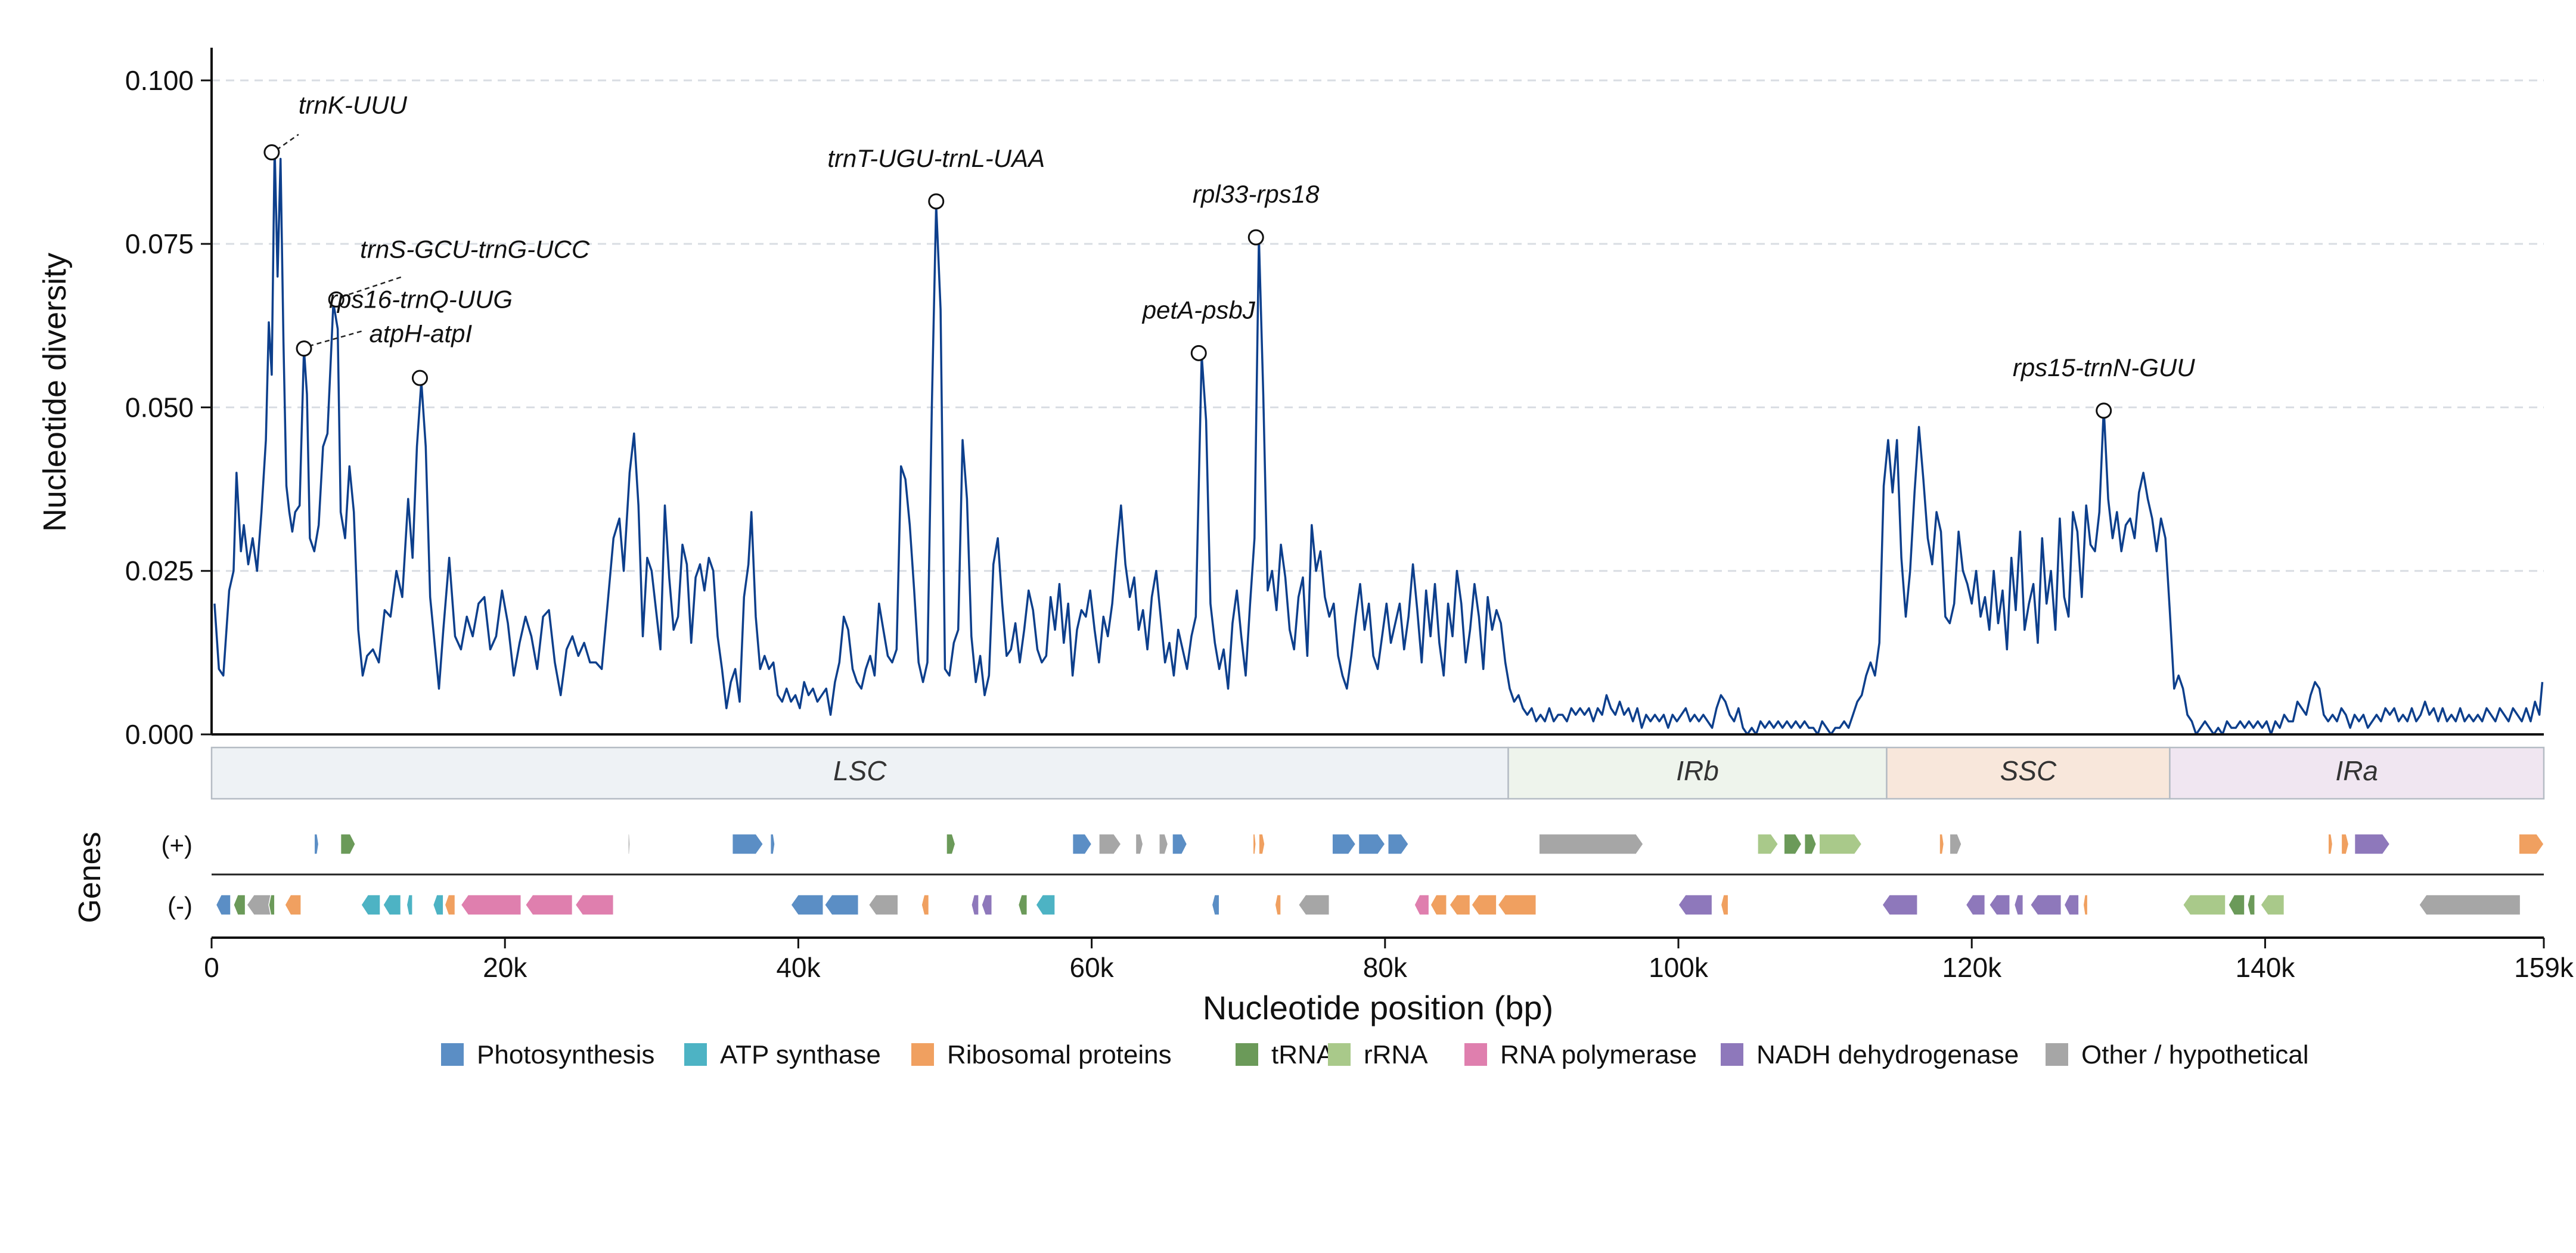 The height and width of the screenshot is (1253, 2576). I want to click on legend-label: Other / hypothetical, so click(2195, 1054).